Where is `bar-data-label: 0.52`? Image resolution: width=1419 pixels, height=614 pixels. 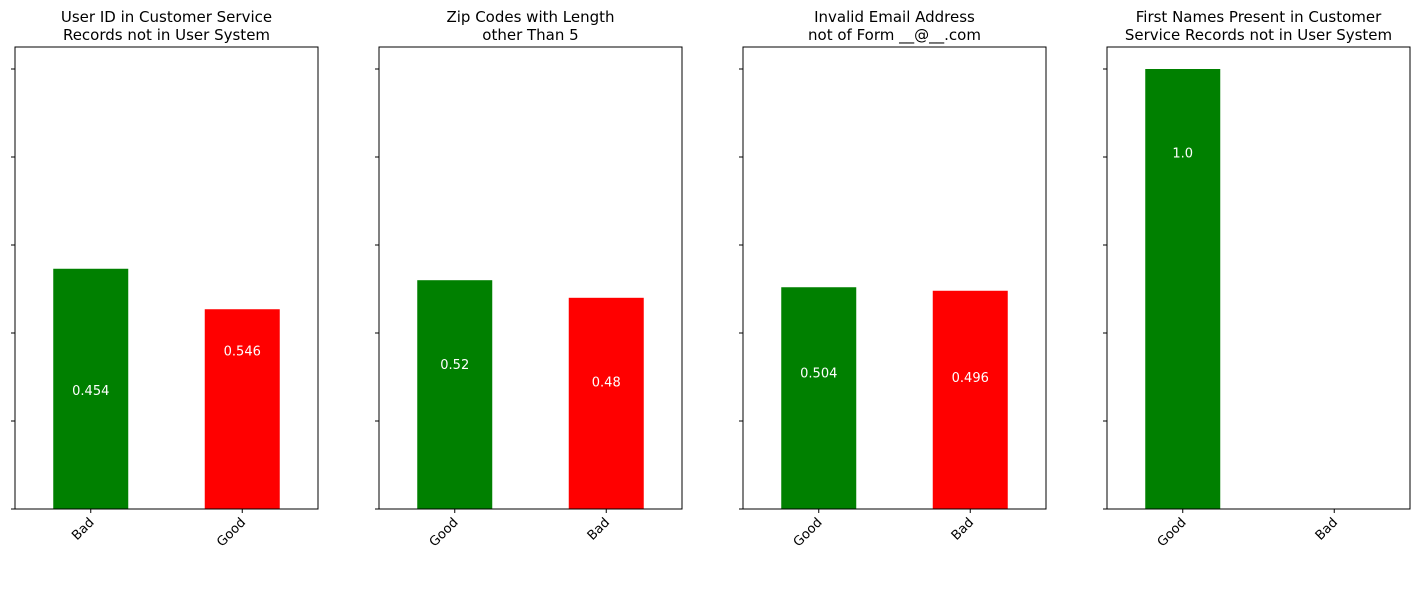 bar-data-label: 0.52 is located at coordinates (454, 365).